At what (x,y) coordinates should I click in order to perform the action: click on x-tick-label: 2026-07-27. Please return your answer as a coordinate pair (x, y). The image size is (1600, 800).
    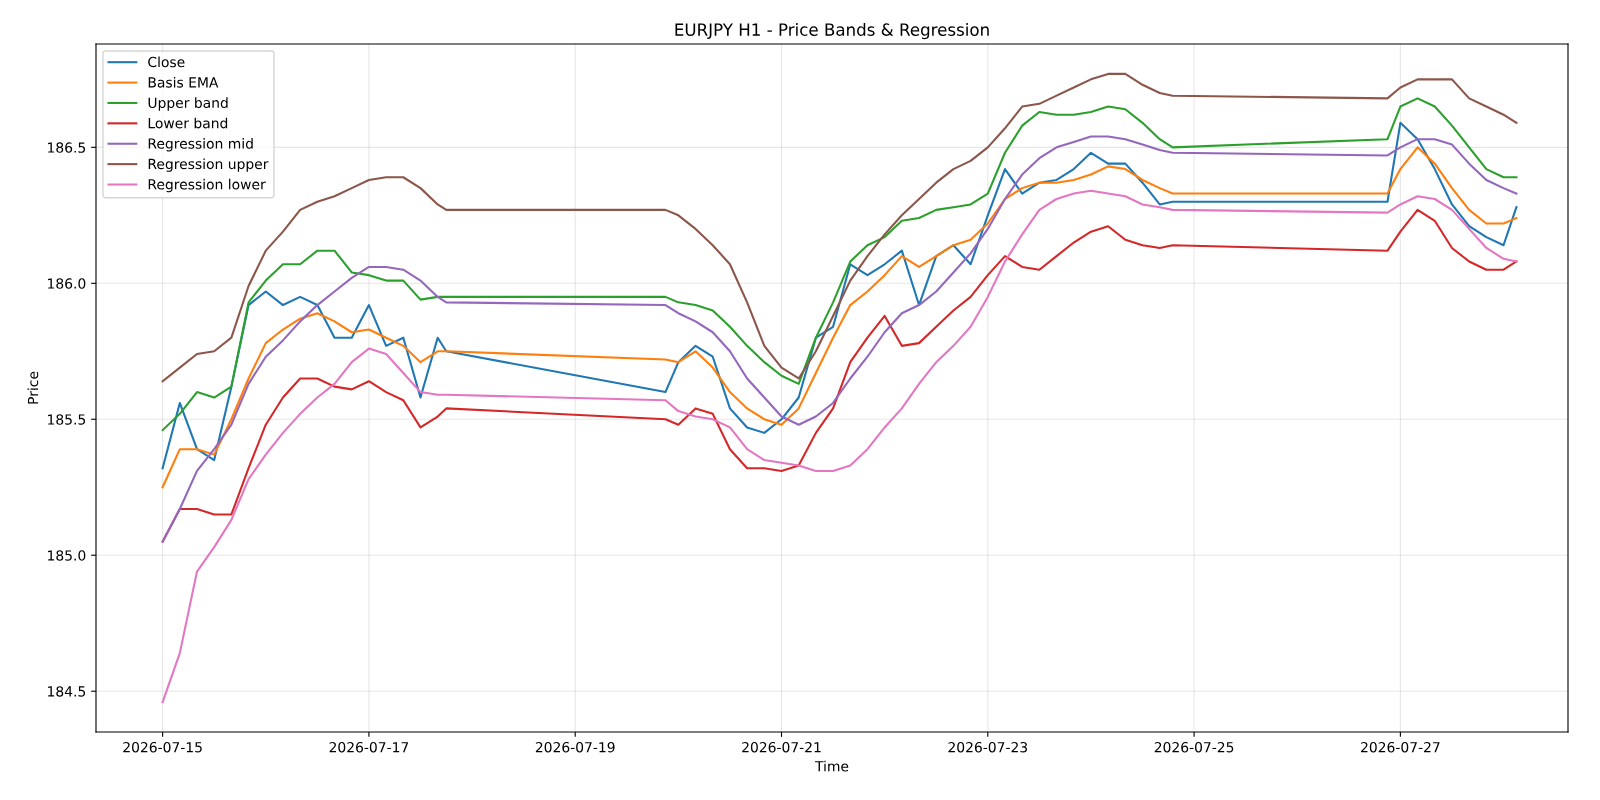
    Looking at the image, I should click on (1400, 747).